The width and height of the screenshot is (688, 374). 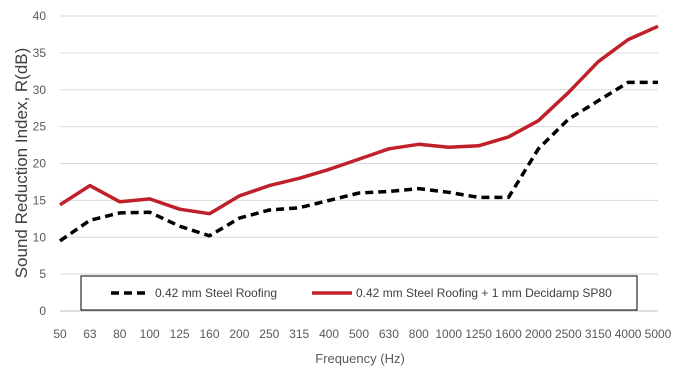 I want to click on x-tick-label: 500, so click(x=359, y=334).